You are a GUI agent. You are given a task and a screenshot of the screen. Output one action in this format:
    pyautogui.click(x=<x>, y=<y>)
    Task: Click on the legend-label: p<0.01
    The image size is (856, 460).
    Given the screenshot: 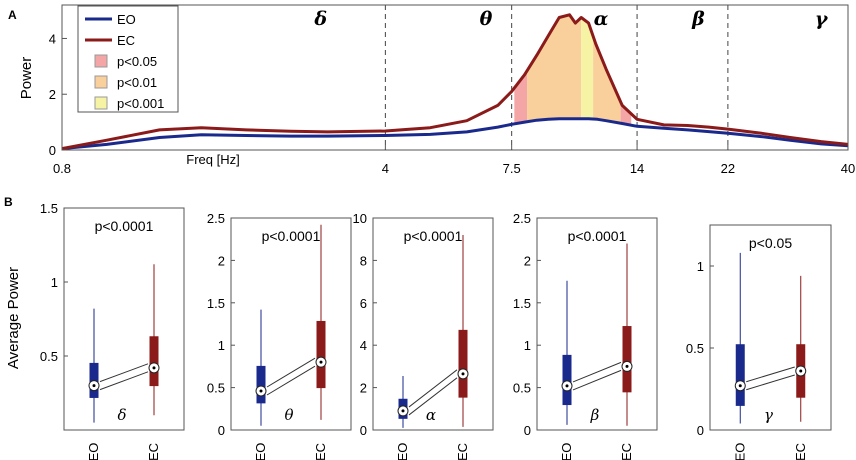 What is the action you would take?
    pyautogui.click(x=137, y=82)
    